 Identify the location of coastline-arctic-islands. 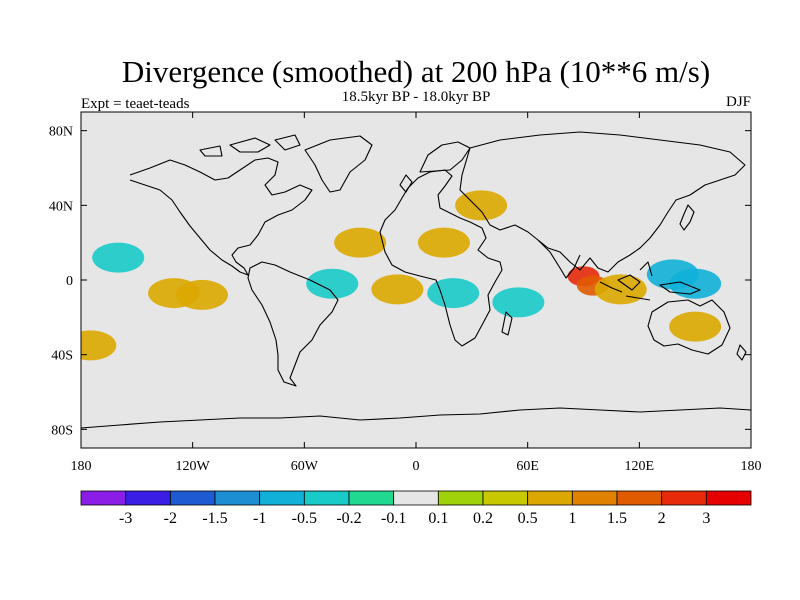
(250, 145).